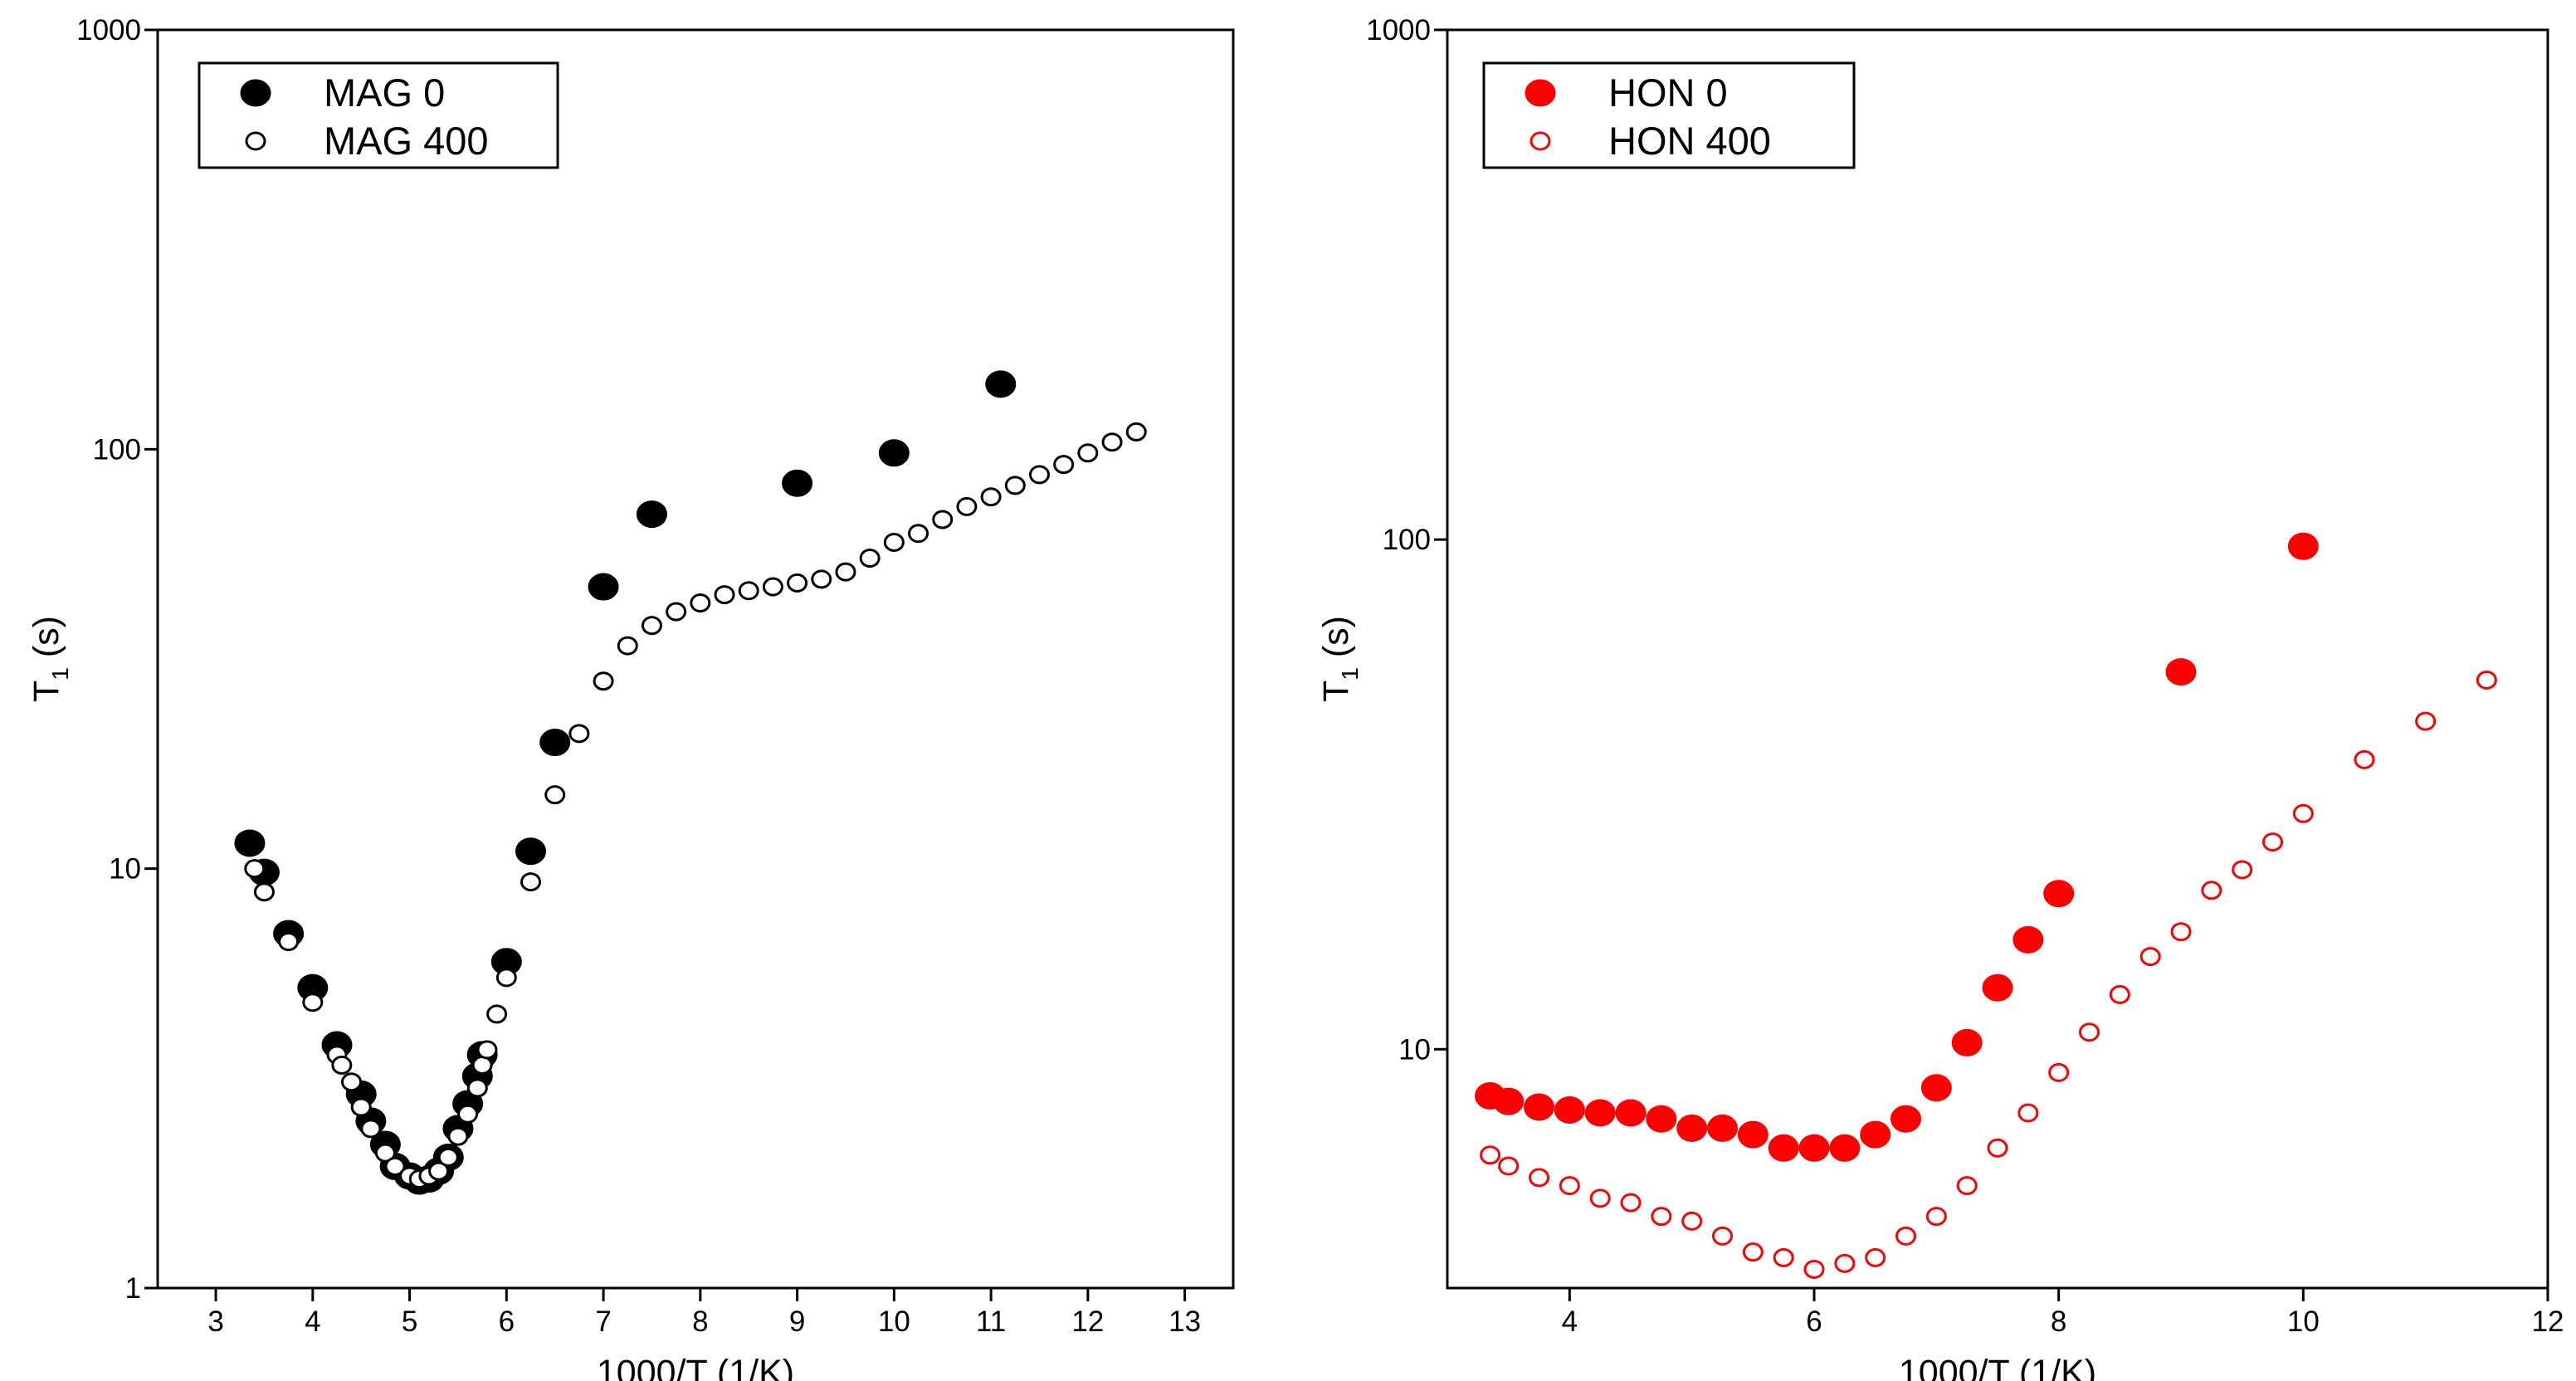 This screenshot has height=1381, width=2576. I want to click on y-tick-label: 100, so click(117, 449).